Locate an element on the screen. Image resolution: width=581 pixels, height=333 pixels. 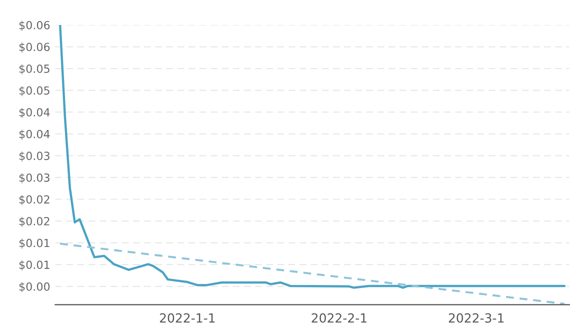
x-tick-label: 2022-1-1 is located at coordinates (187, 318).